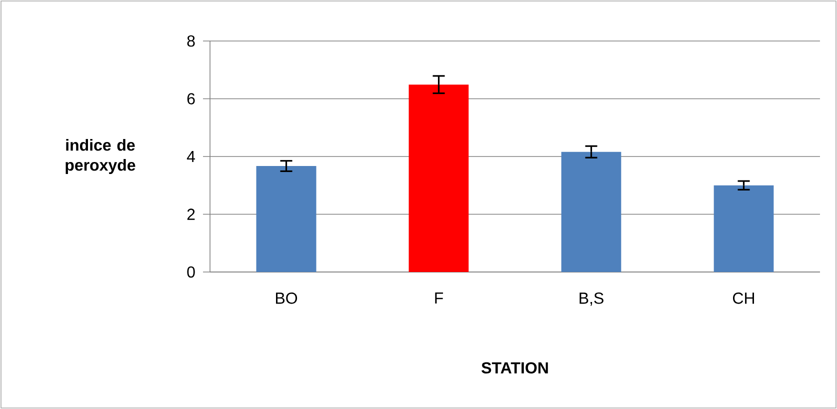 Image resolution: width=837 pixels, height=409 pixels. I want to click on y-tick-label: 6, so click(191, 98).